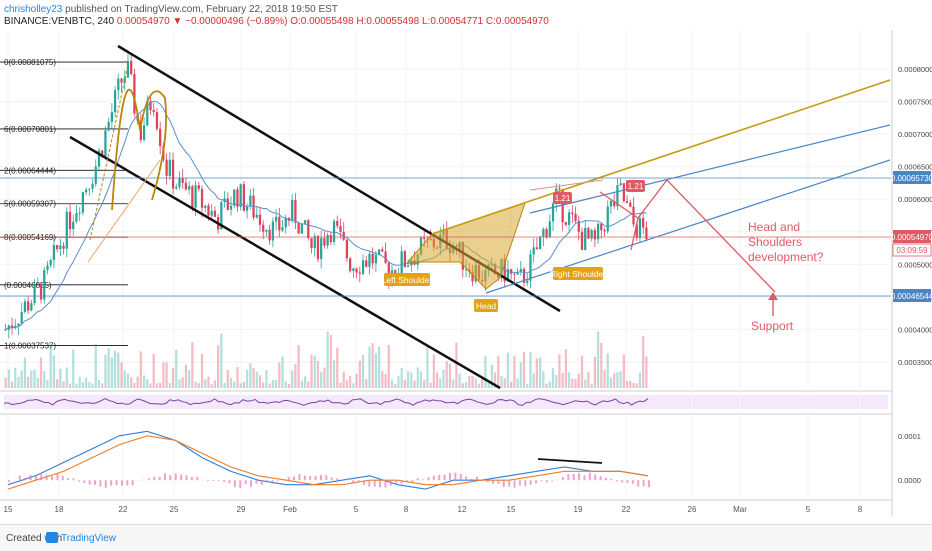 The width and height of the screenshot is (932, 551). I want to click on fib-level-label: 2(0.00064444), so click(30, 170).